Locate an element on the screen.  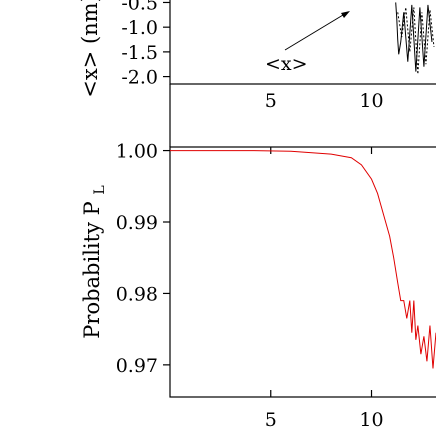
top-ytick-label: -1.5 is located at coordinates (139, 53).